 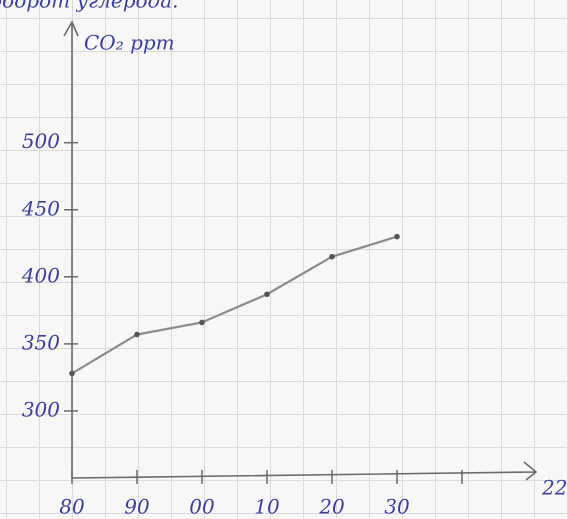 What do you see at coordinates (397, 507) in the screenshot?
I see `x-tick-label: 30` at bounding box center [397, 507].